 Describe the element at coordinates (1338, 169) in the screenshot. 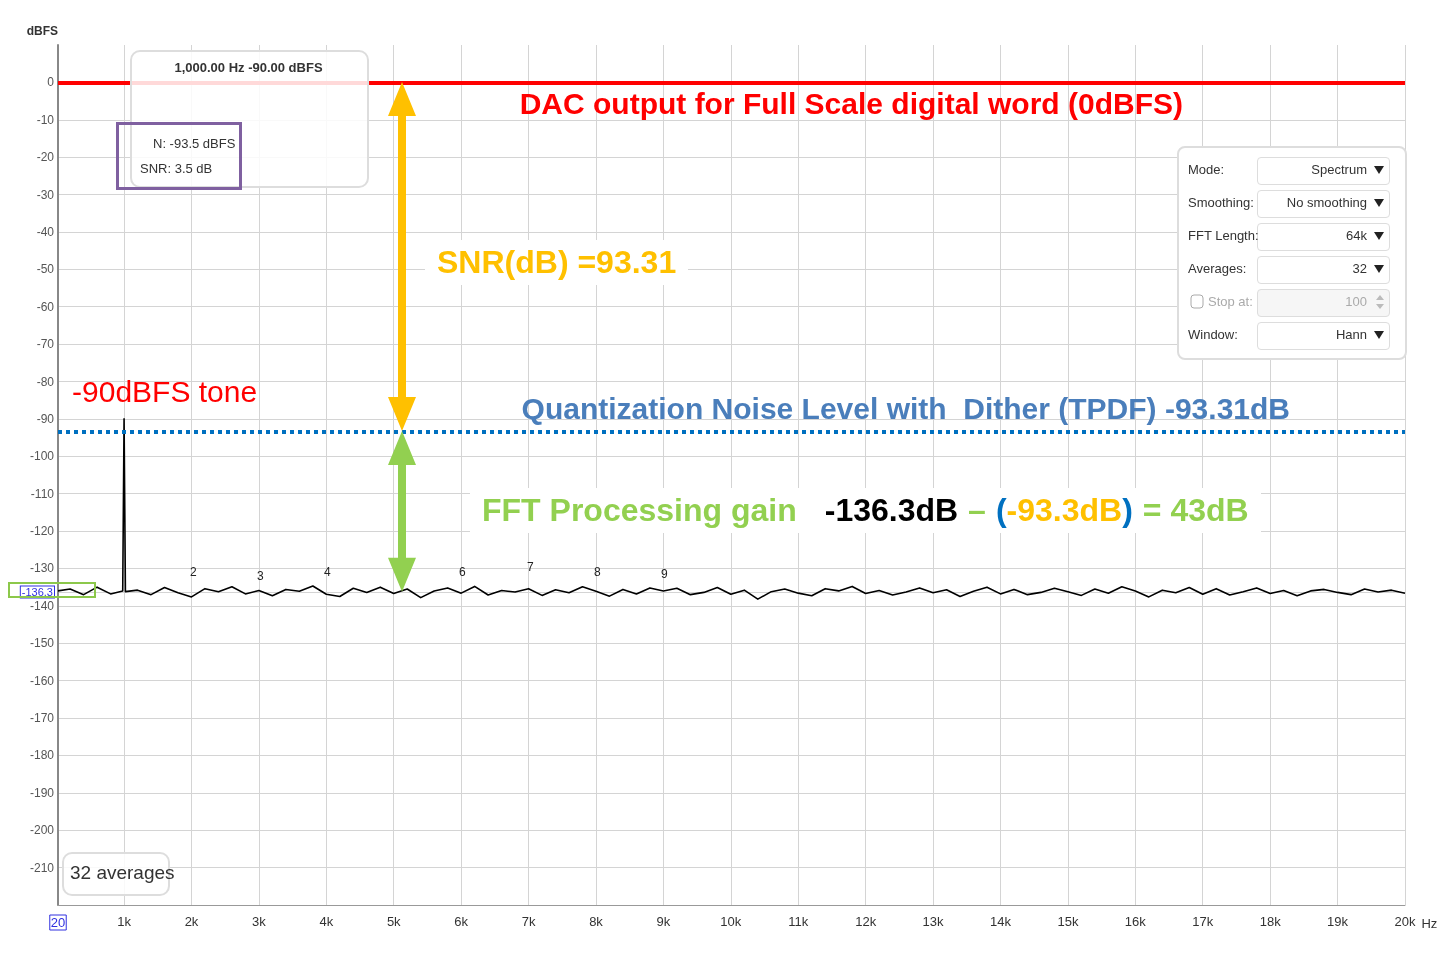

I see `annotation: Spectrum` at that location.